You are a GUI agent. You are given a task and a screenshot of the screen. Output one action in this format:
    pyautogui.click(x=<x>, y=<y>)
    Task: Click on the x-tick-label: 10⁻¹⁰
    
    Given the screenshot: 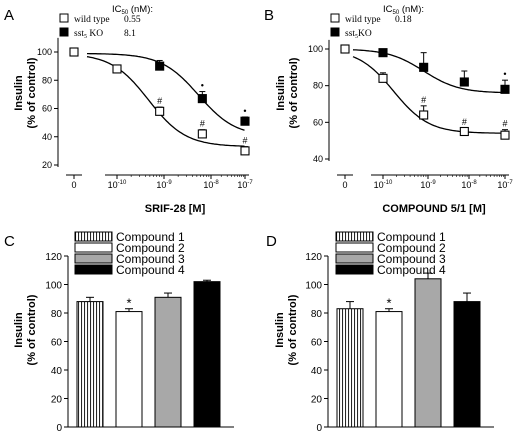 What is the action you would take?
    pyautogui.click(x=117, y=185)
    